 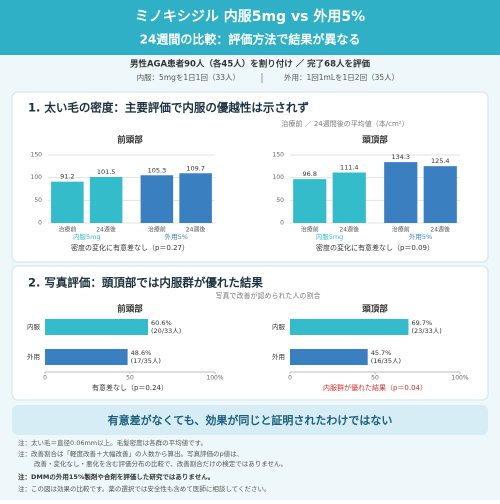 What do you see at coordinates (381, 353) in the screenshot?
I see `value-label: 45.7%` at bounding box center [381, 353].